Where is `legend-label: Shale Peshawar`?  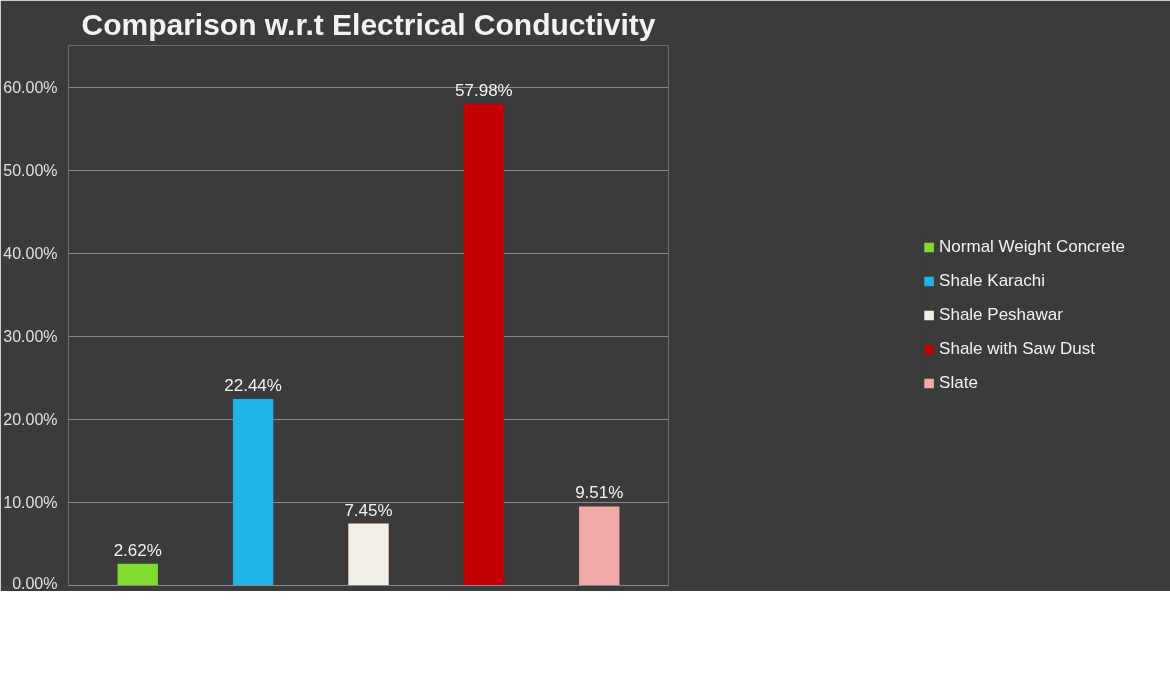
legend-label: Shale Peshawar is located at coordinates (1001, 315).